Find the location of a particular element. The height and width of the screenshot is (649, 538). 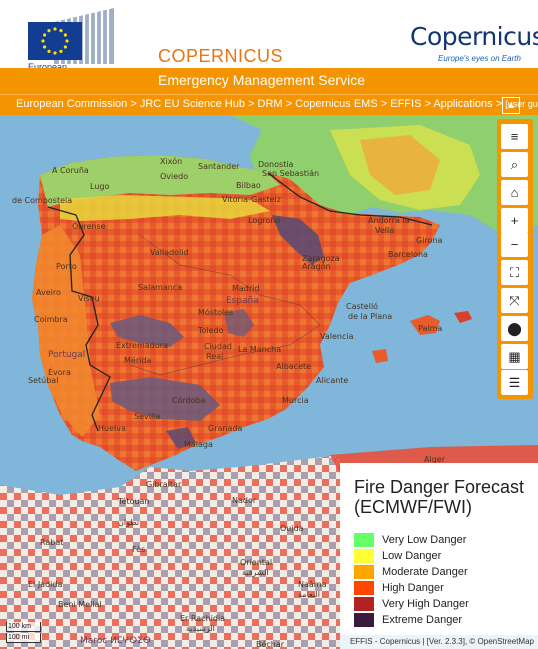

breadcrumb-item-effis: EFFIS is located at coordinates (406, 104).